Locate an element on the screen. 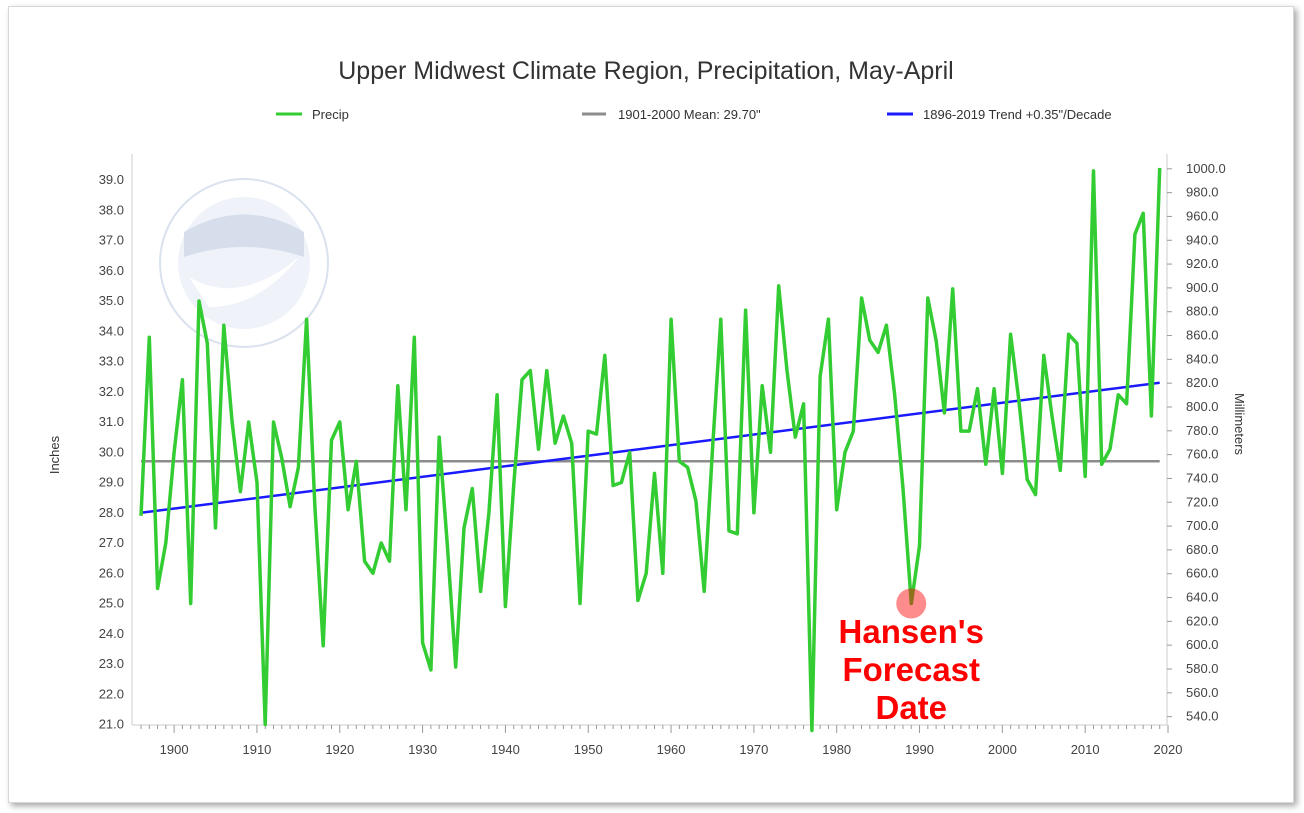 The image size is (1304, 813). y2-tick-label: 540.0 is located at coordinates (1202, 716).